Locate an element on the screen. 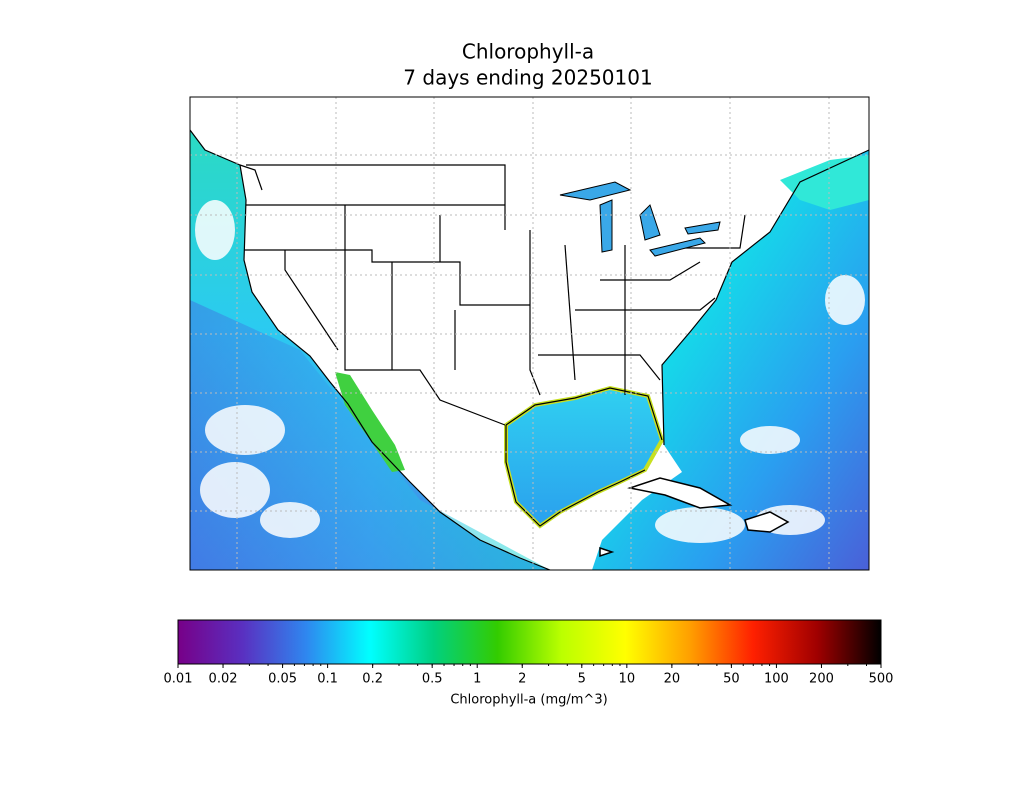  colorbar-tick-label: 50 is located at coordinates (731, 679).